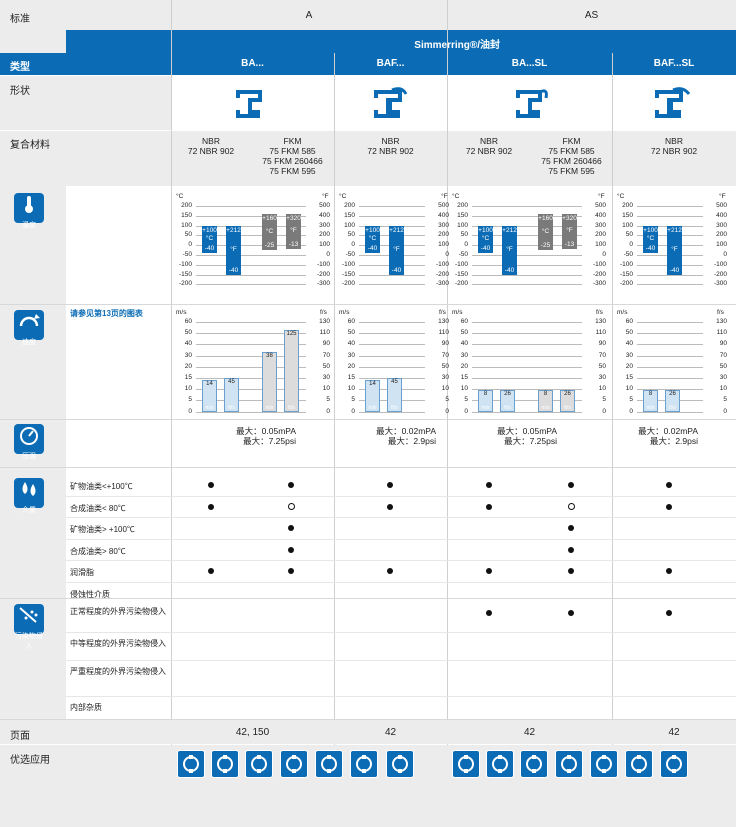 The width and height of the screenshot is (736, 827). I want to click on seal-profile-ba-icon, so click(249, 104).